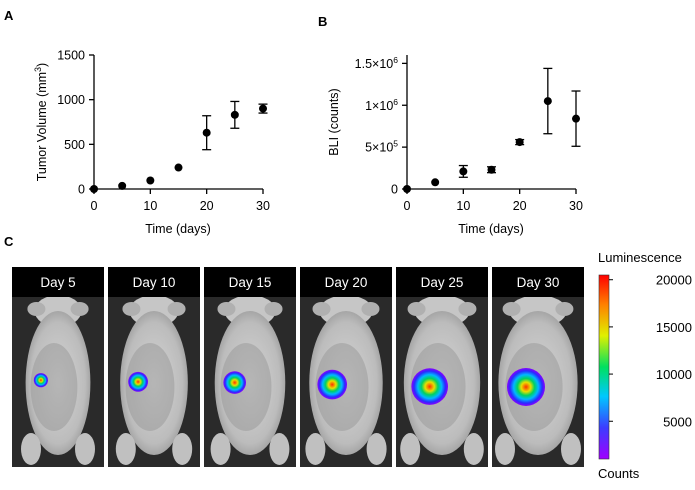 This screenshot has height=490, width=695. I want to click on y-tick-label: 500, so click(74, 145).